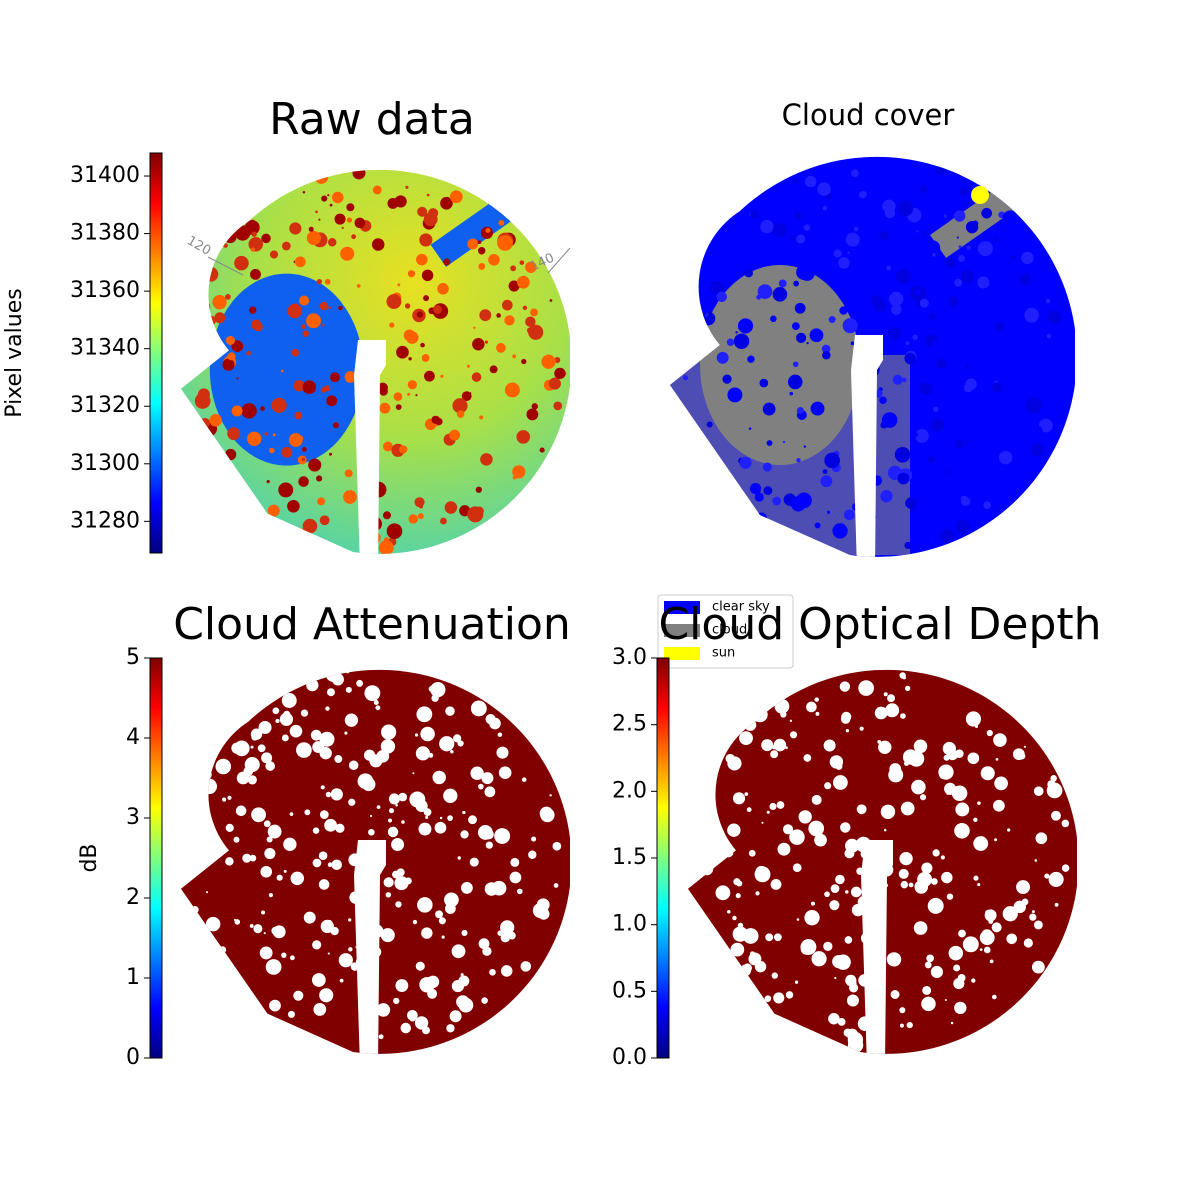  Describe the element at coordinates (105, 233) in the screenshot. I see `tick-label: 31380` at that location.